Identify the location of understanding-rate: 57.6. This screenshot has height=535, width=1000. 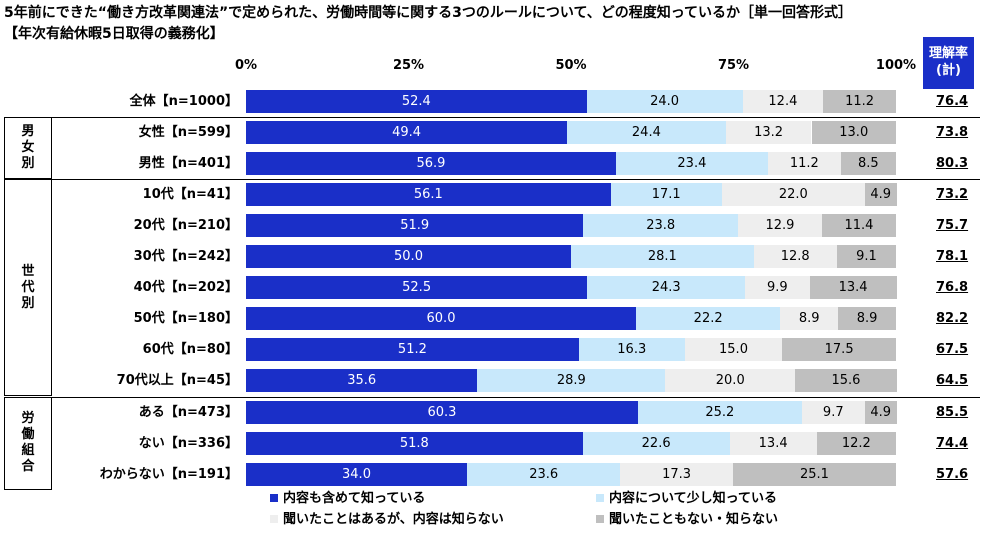
(952, 474).